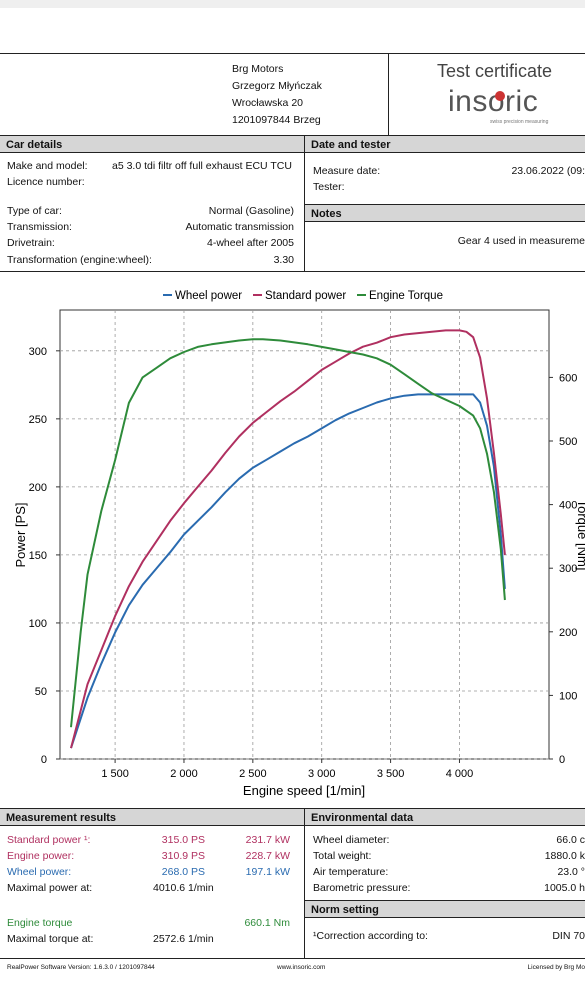 The height and width of the screenshot is (1000, 585). What do you see at coordinates (183, 840) in the screenshot?
I see `standard-power-ps: 315.0 PS` at bounding box center [183, 840].